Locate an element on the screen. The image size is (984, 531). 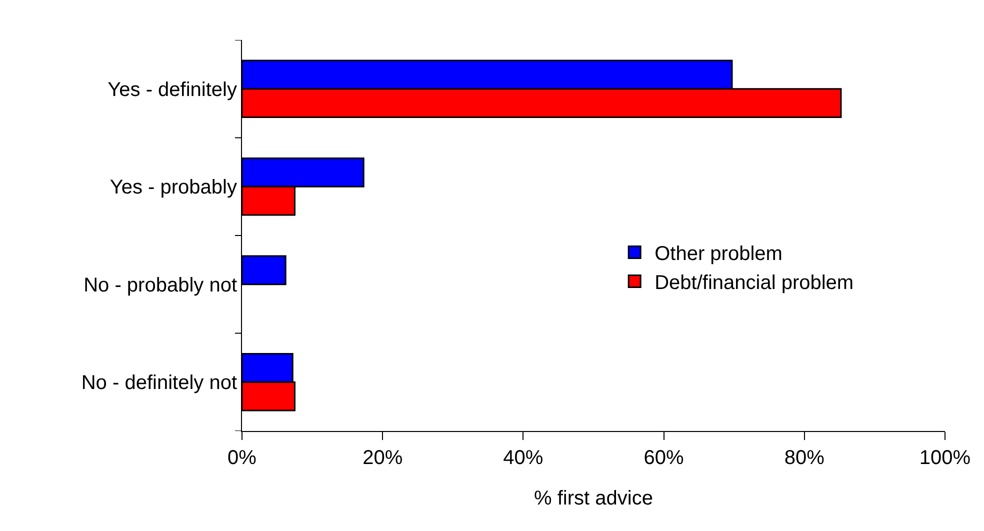
x-tick-label: 20% is located at coordinates (382, 458).